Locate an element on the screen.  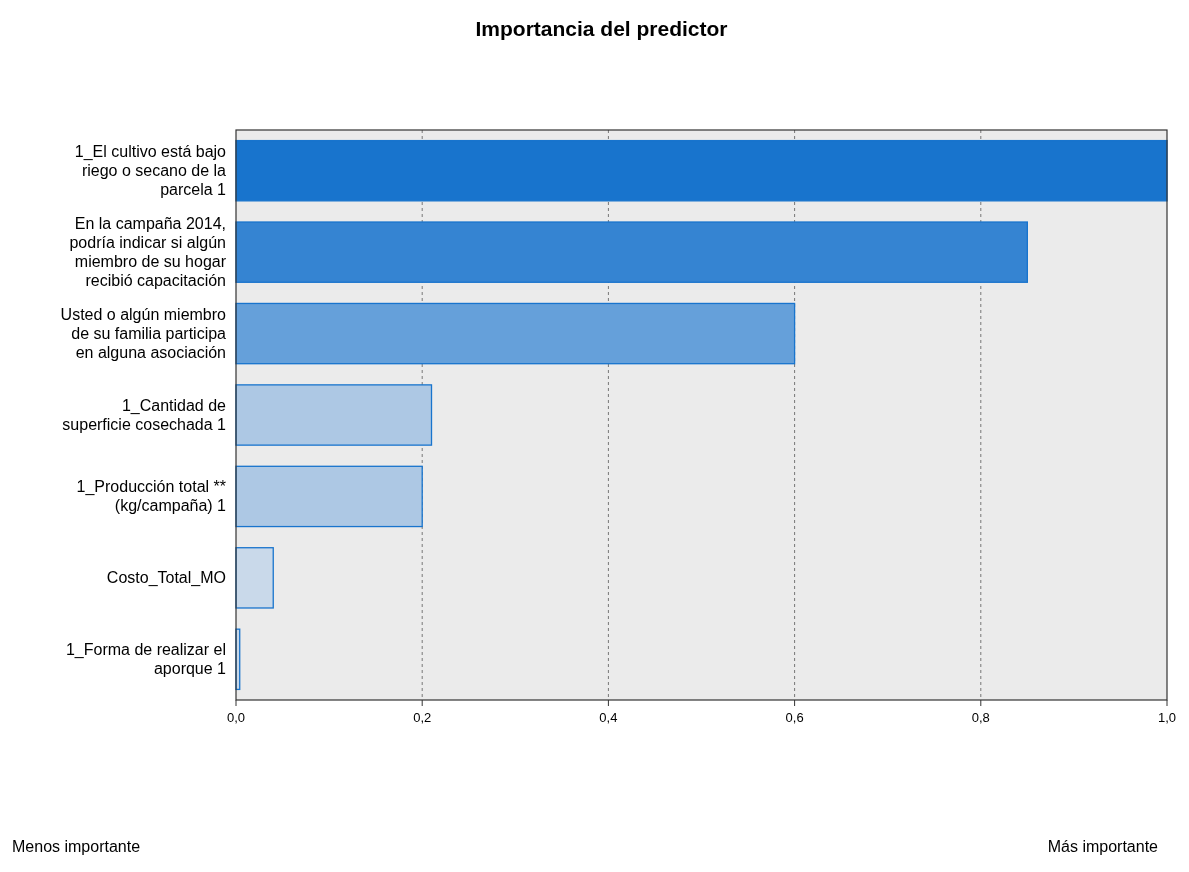
text: Menos importante is located at coordinates (76, 846).